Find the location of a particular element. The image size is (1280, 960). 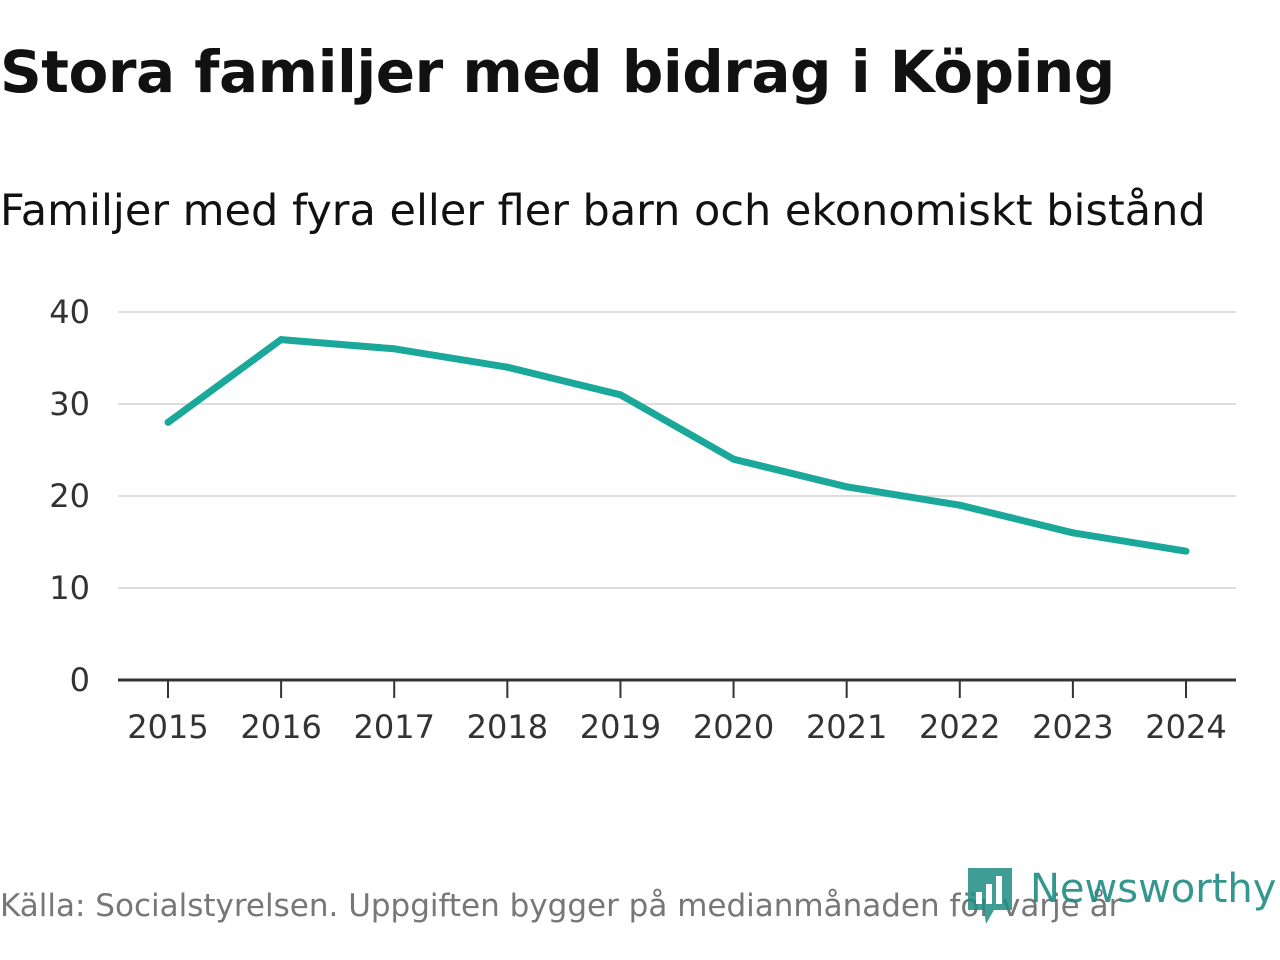

y-tick-label: 10 is located at coordinates (69, 588).